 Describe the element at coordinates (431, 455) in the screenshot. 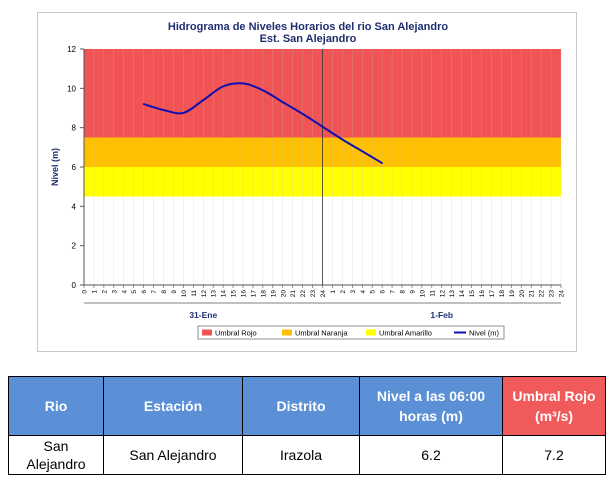

I see `cell-nivel: 6.2` at that location.